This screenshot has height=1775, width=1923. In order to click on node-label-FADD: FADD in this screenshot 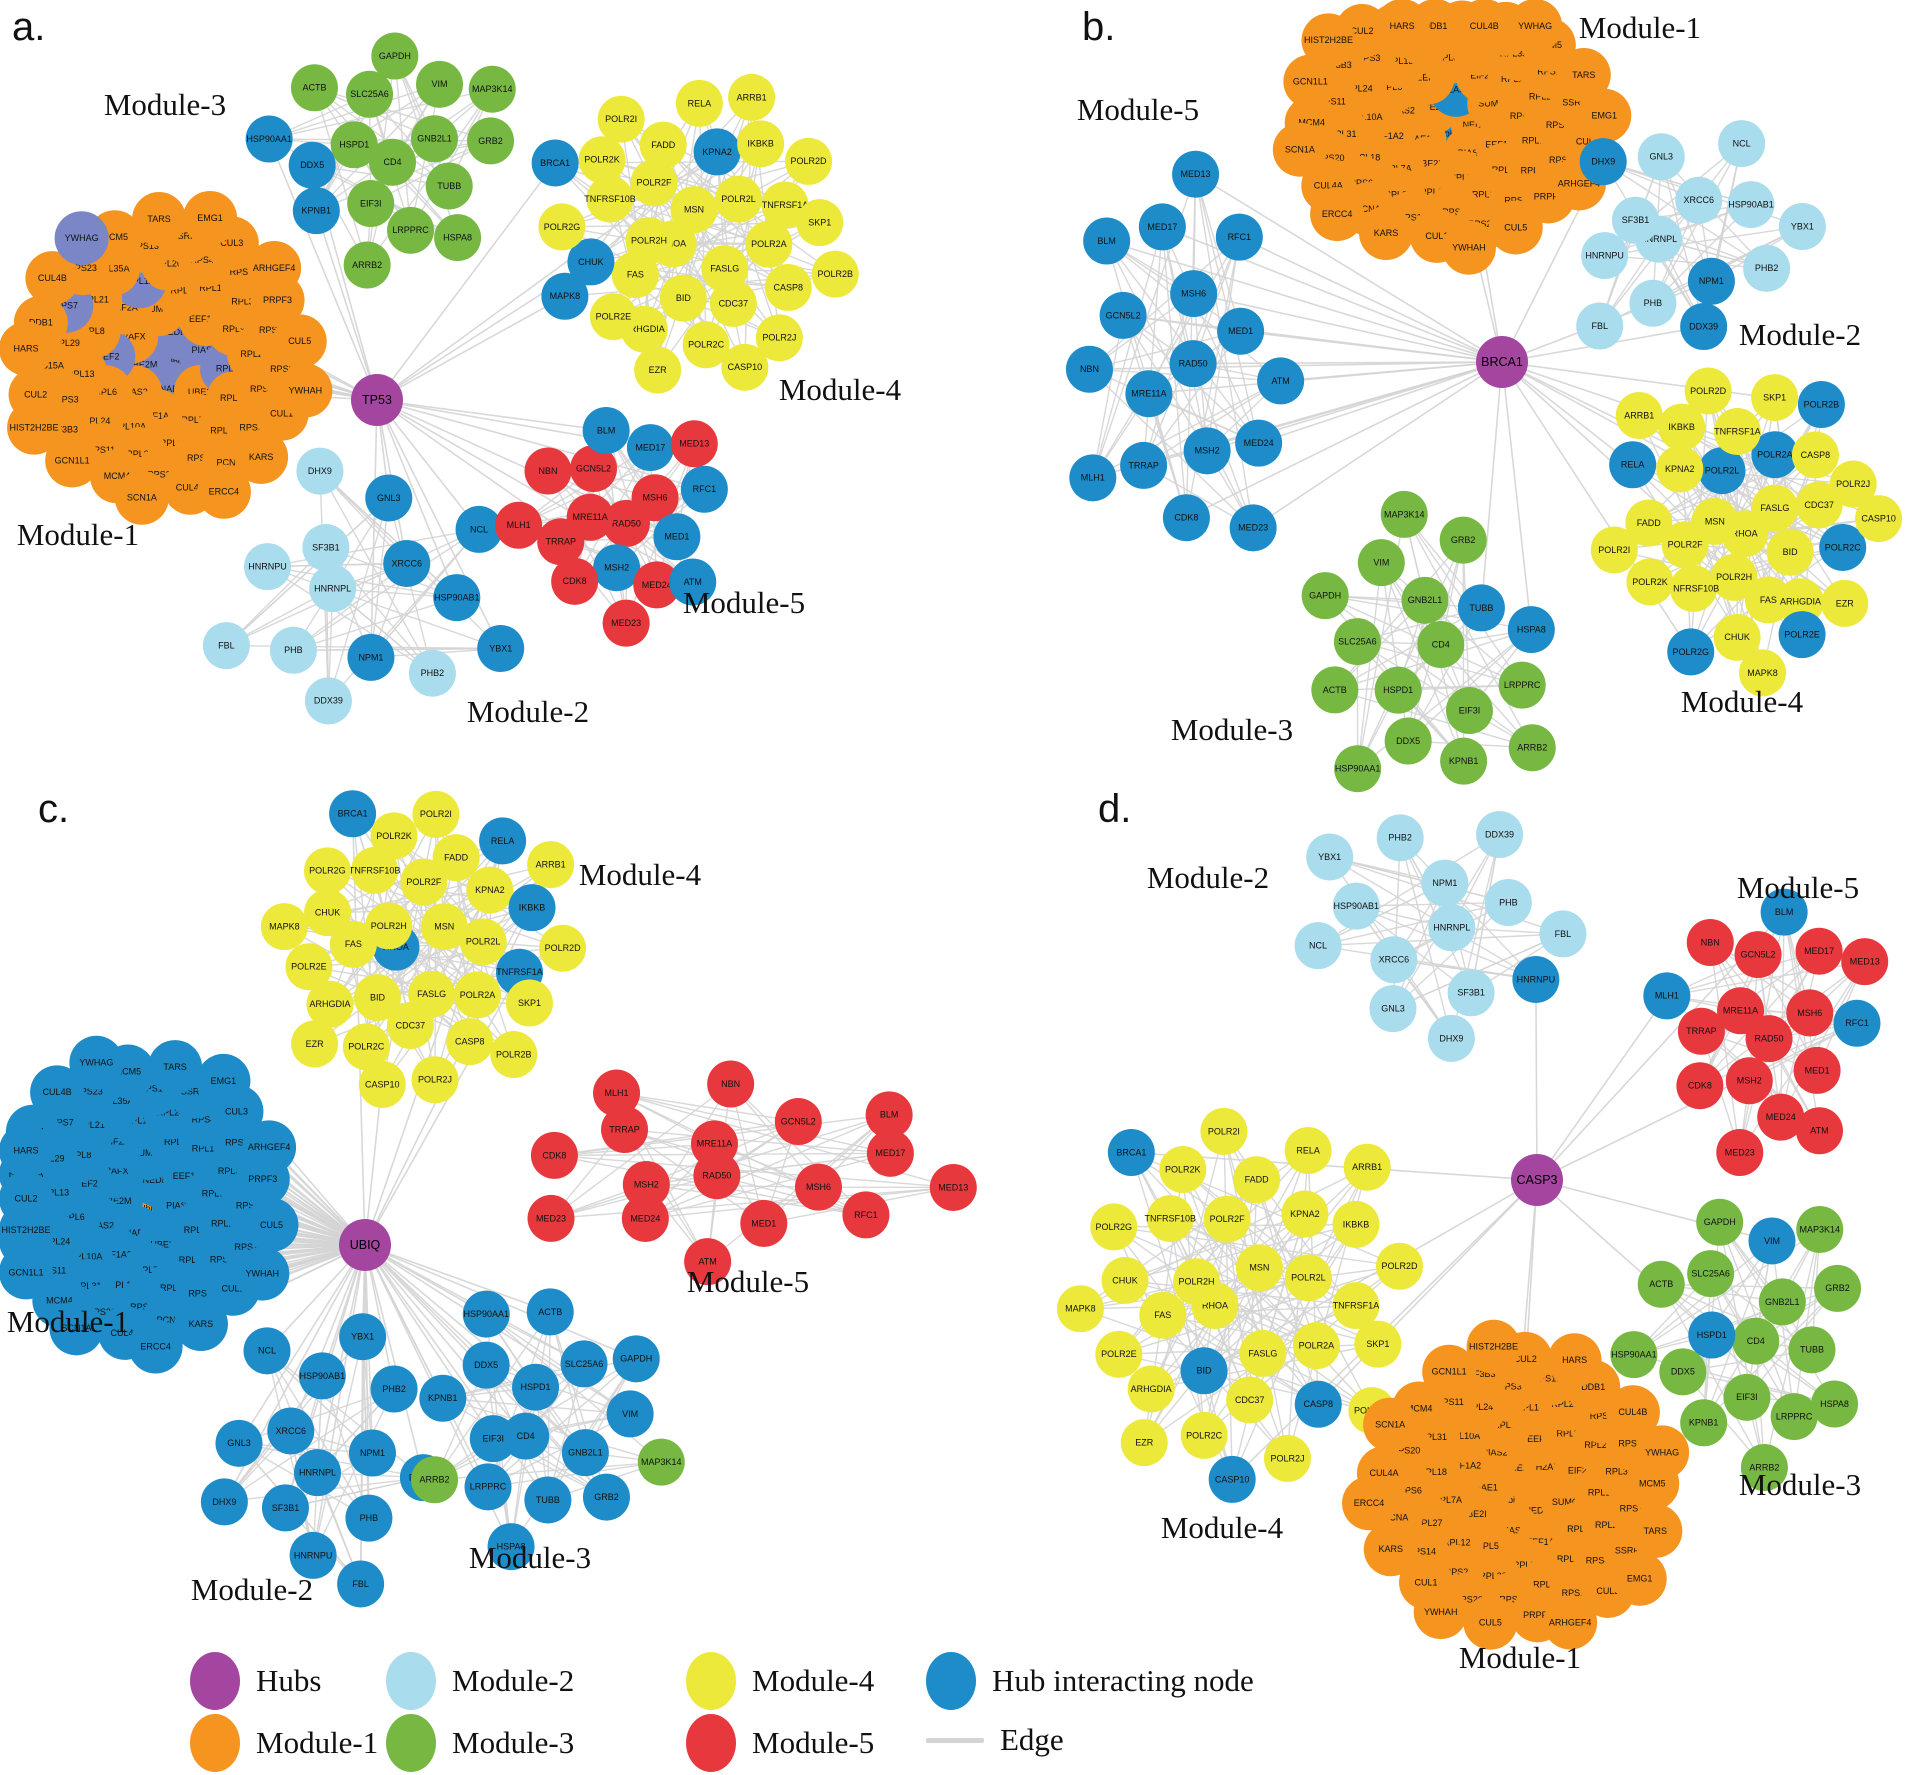, I will do `click(663, 145)`.